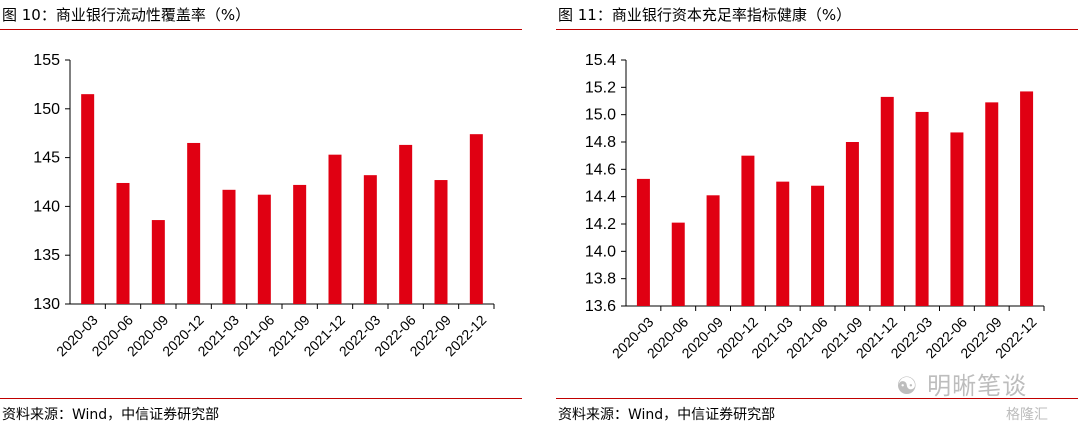  What do you see at coordinates (46, 206) in the screenshot?
I see `y-tick-label: 140` at bounding box center [46, 206].